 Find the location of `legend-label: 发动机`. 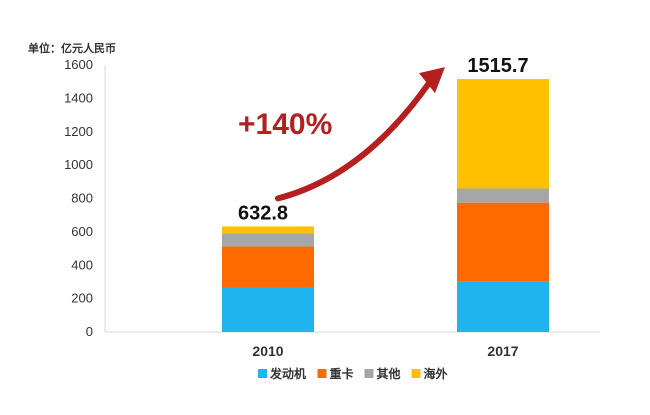

legend-label: 发动机 is located at coordinates (287, 373).